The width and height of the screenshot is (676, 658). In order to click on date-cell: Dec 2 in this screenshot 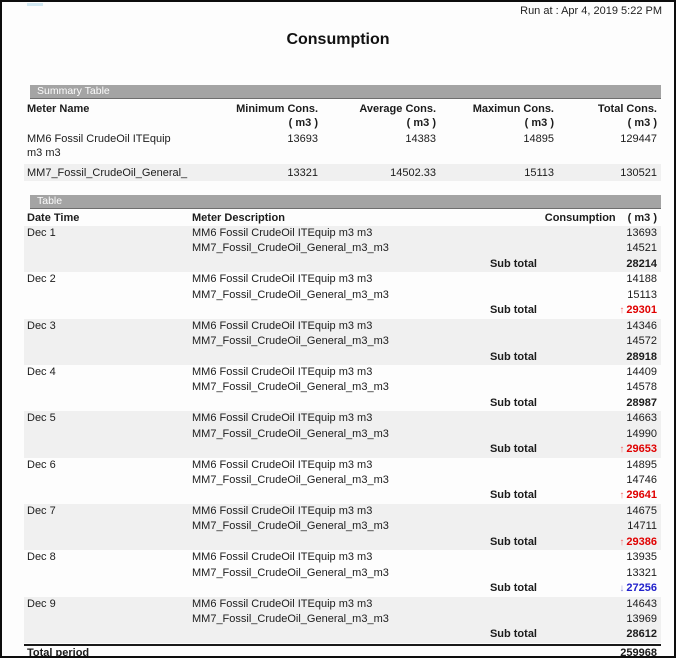, I will do `click(41, 279)`.